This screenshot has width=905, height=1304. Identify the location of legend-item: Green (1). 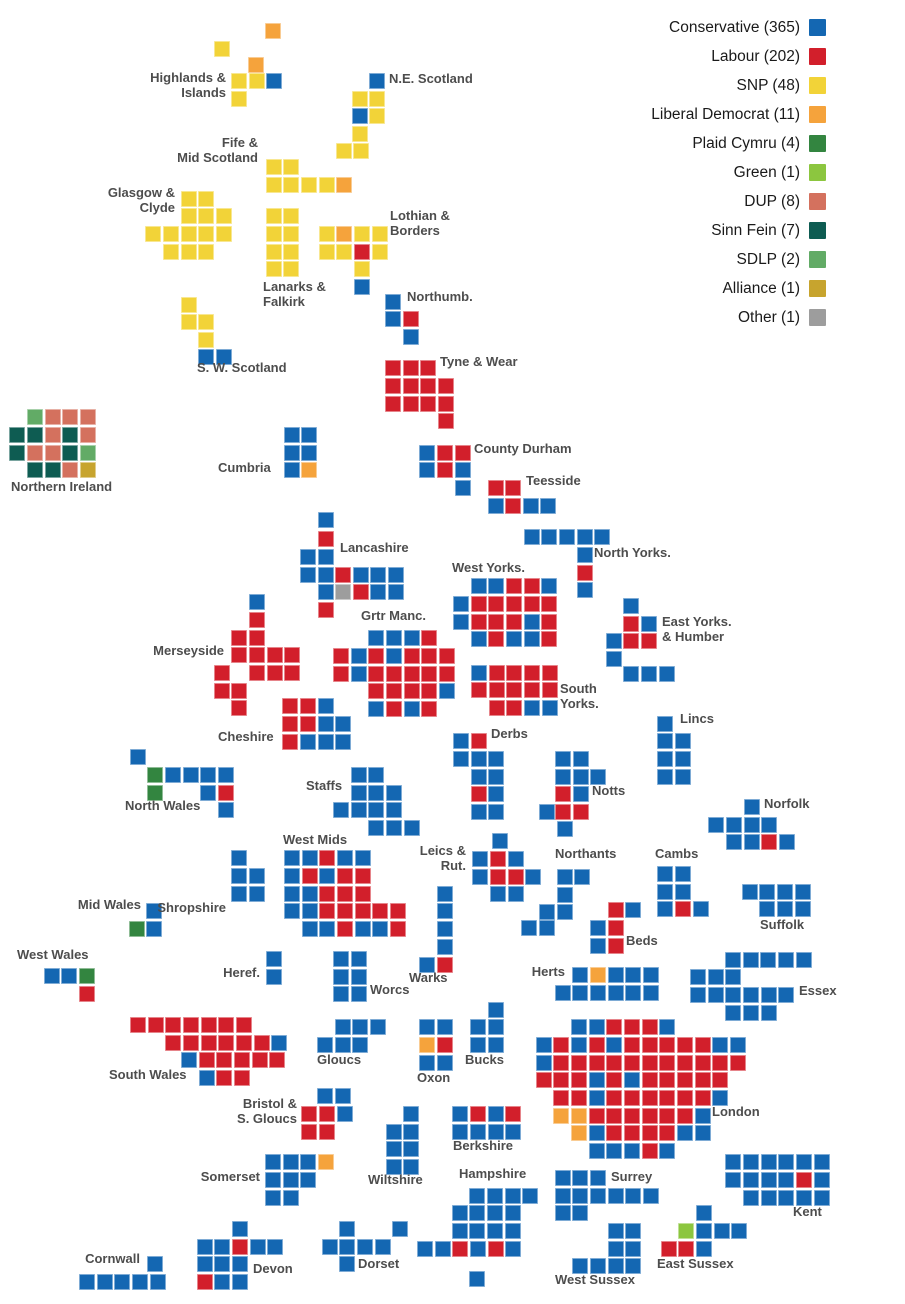
(673, 172).